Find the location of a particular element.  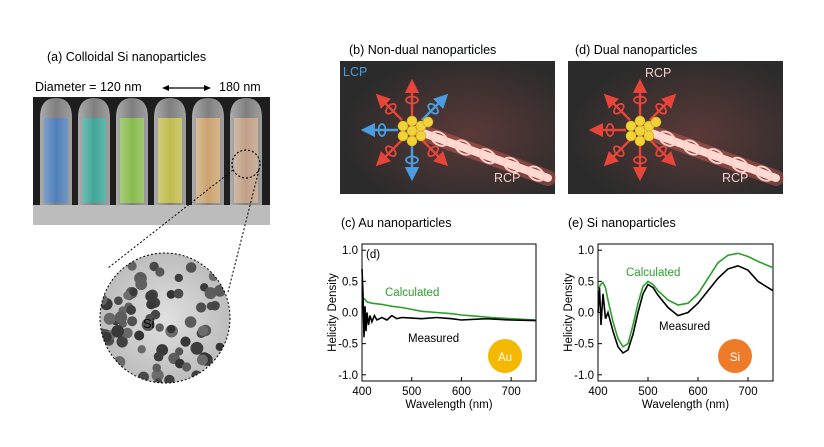

panel-a-caption: (a) Colloidal Si nanoparticles is located at coordinates (127, 57).